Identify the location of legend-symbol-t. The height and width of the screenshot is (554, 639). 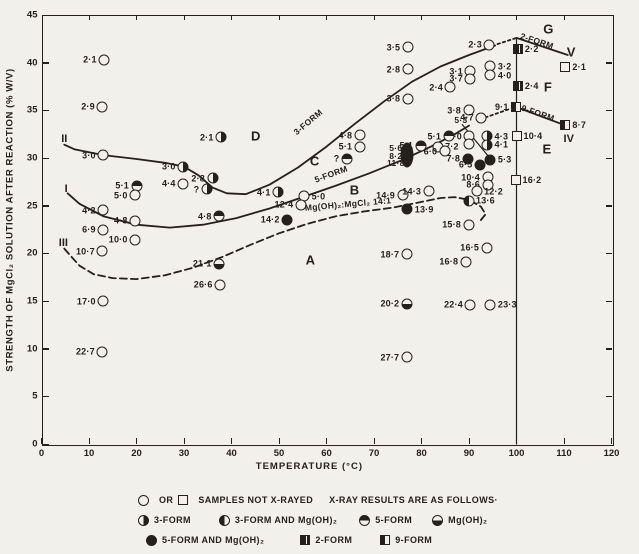
(365, 520).